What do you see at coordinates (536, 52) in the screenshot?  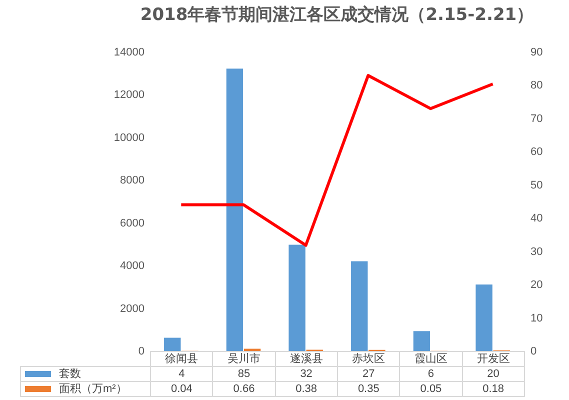 I see `y2-tick-label: 90` at bounding box center [536, 52].